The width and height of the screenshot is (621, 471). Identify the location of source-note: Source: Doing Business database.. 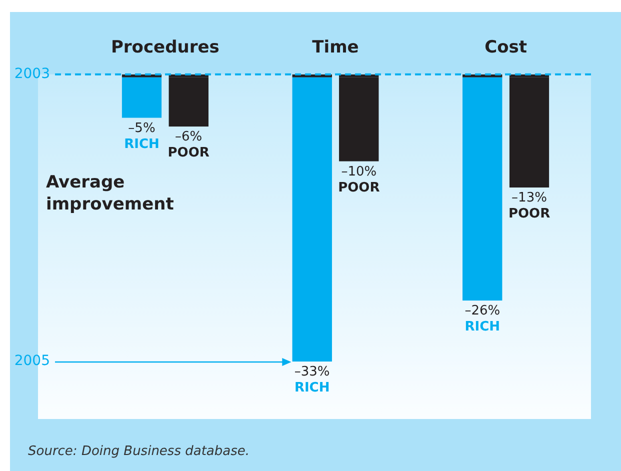
(139, 451).